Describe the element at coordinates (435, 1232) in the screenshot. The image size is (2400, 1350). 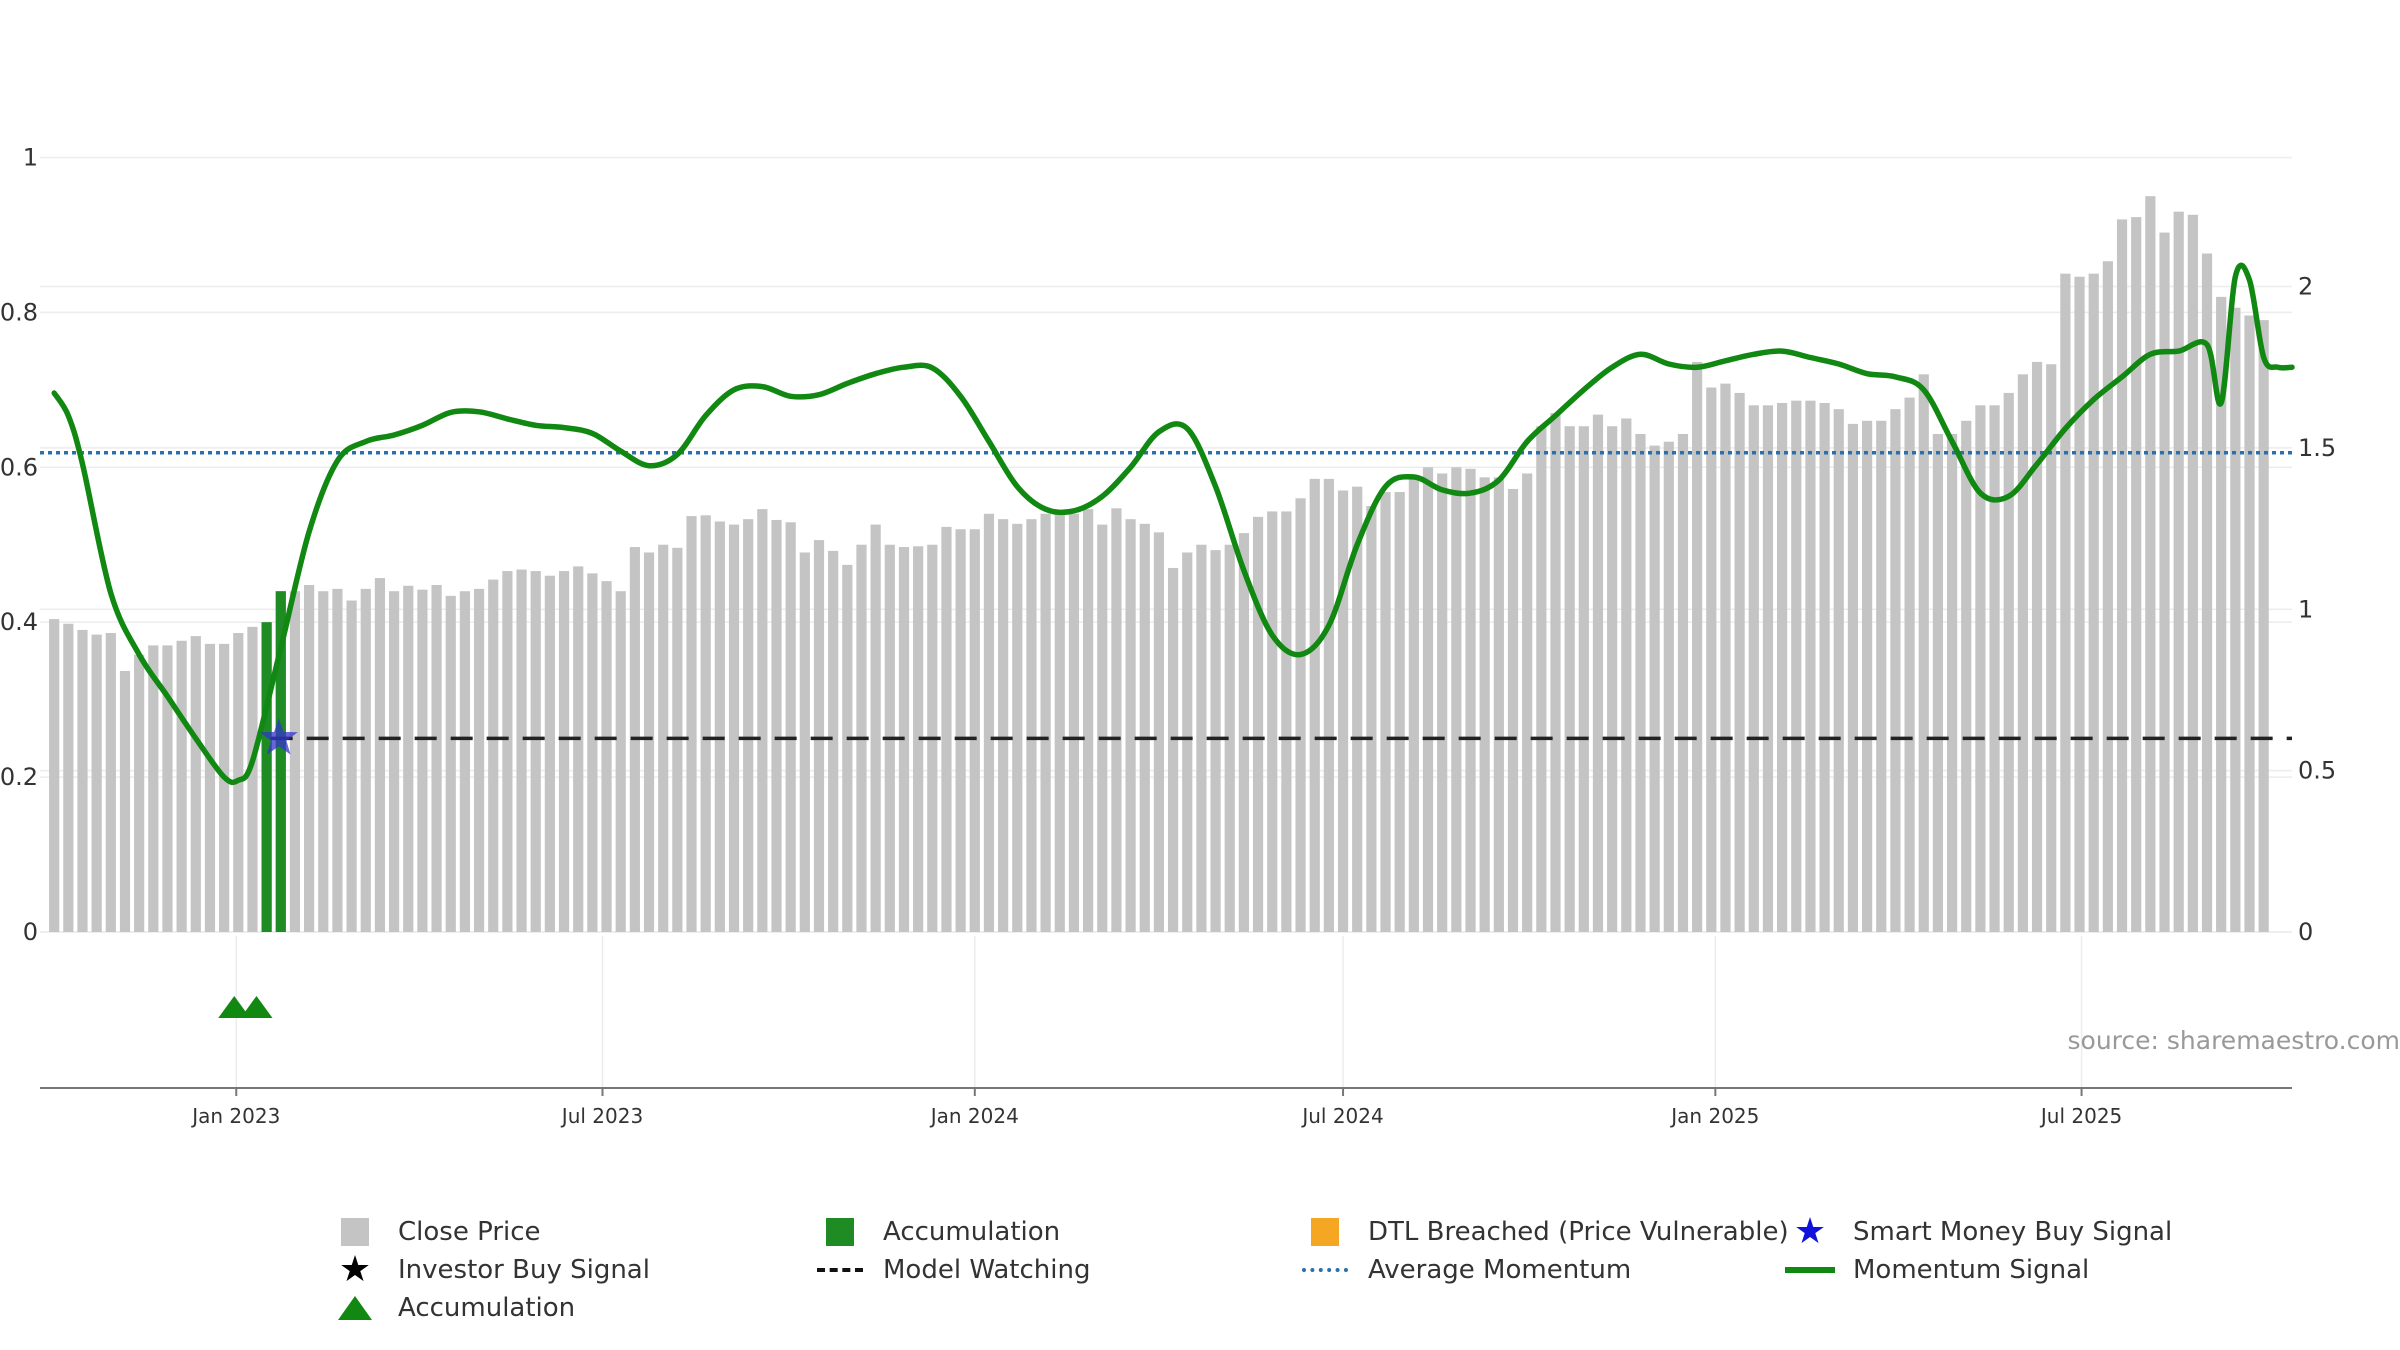
I see `legend-close-price: Close Price` at that location.